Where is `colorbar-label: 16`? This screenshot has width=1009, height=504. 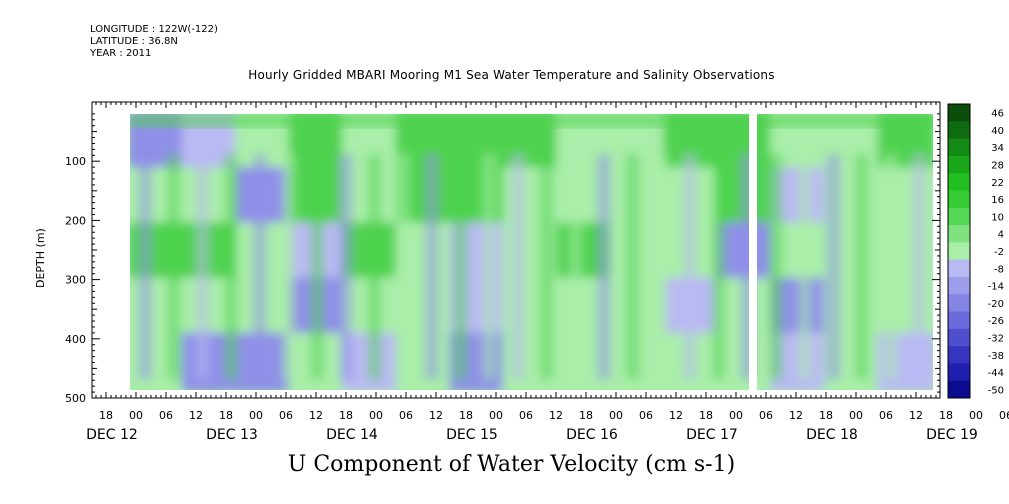 colorbar-label: 16 is located at coordinates (997, 200).